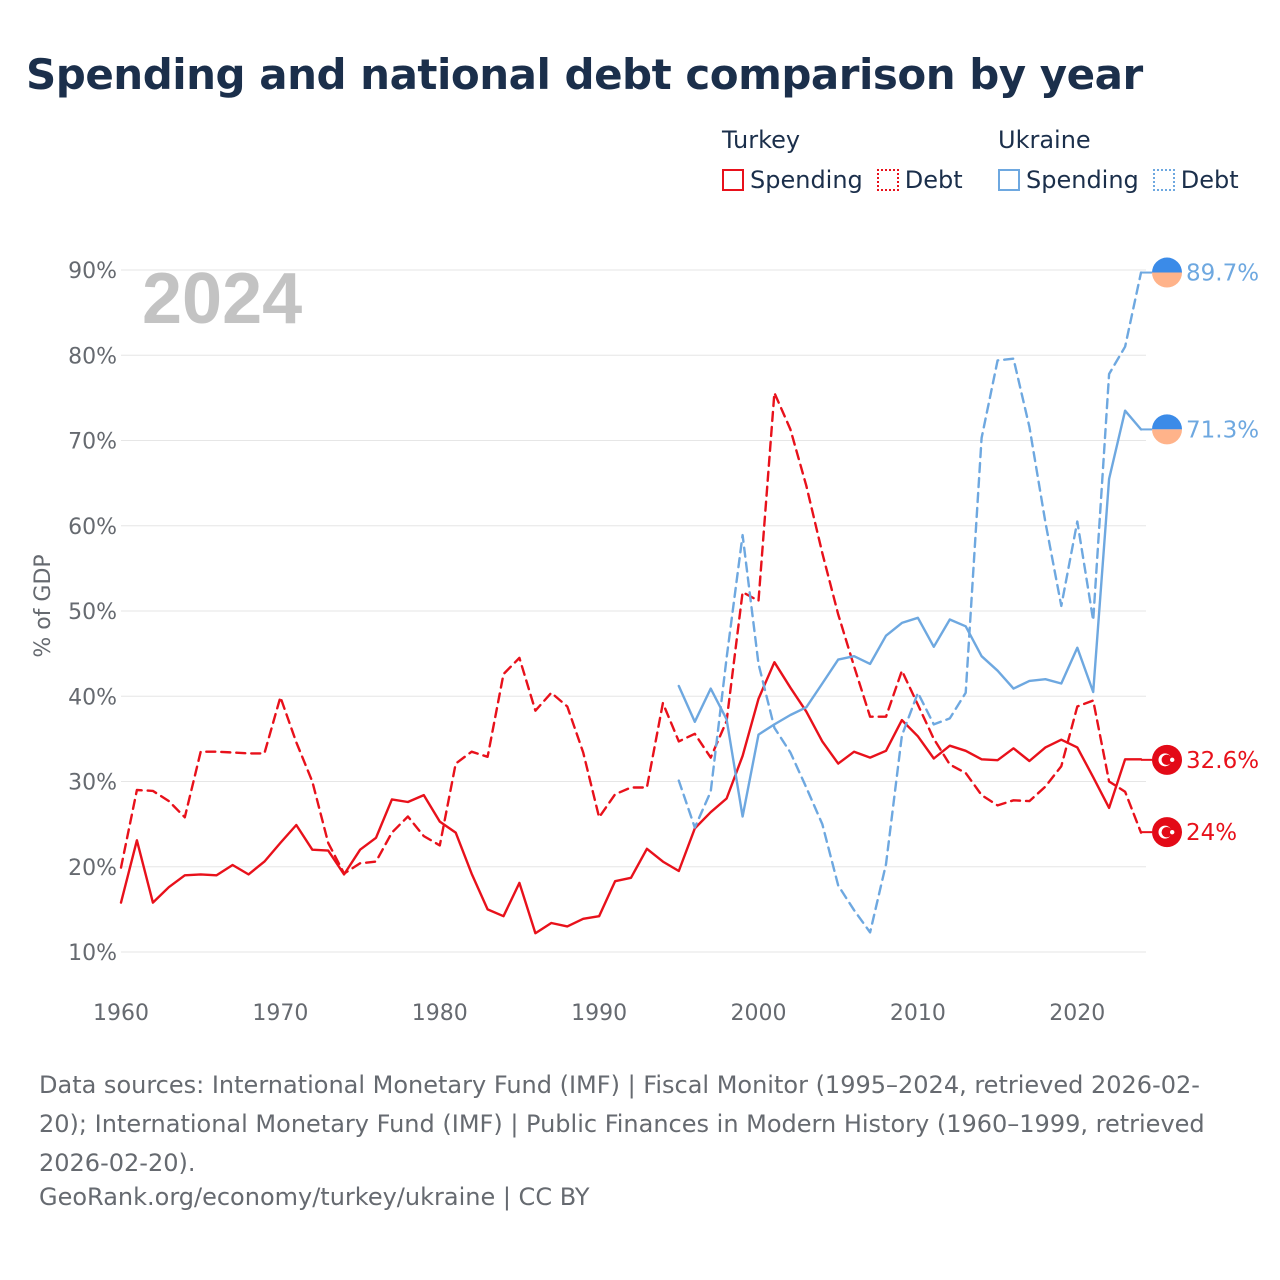 The height and width of the screenshot is (1280, 1280). What do you see at coordinates (1211, 833) in the screenshot?
I see `end-label-turkey-debt: 24%` at bounding box center [1211, 833].